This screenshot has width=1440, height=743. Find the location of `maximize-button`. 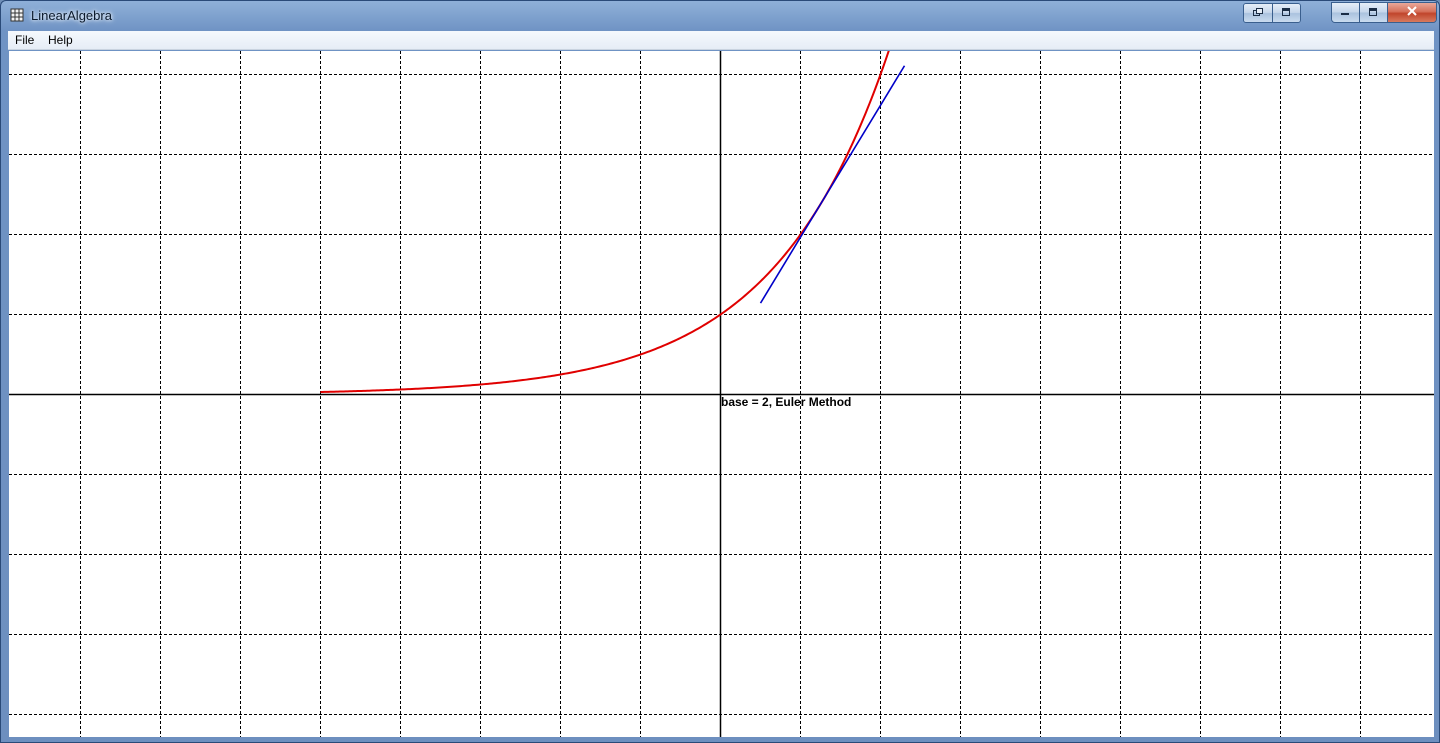

maximize-button is located at coordinates (1373, 12).